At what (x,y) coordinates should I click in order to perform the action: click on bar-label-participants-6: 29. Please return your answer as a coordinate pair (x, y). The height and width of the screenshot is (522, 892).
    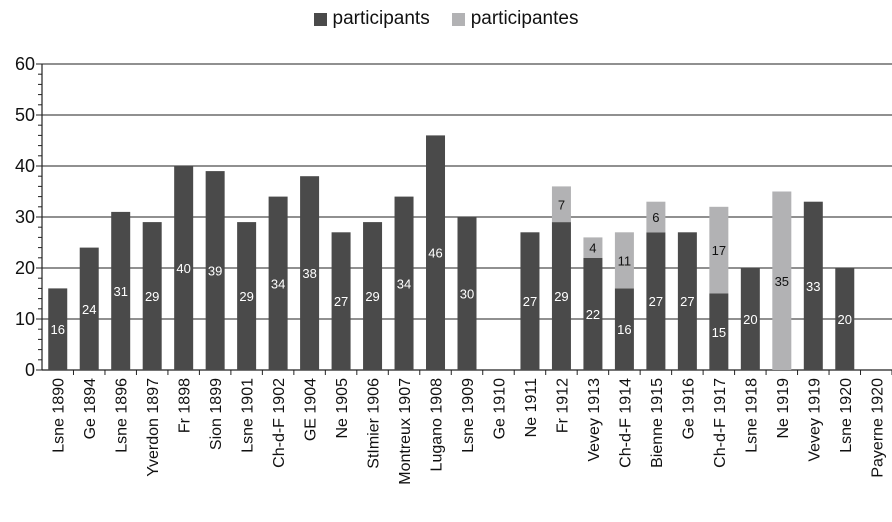
    Looking at the image, I should click on (246, 296).